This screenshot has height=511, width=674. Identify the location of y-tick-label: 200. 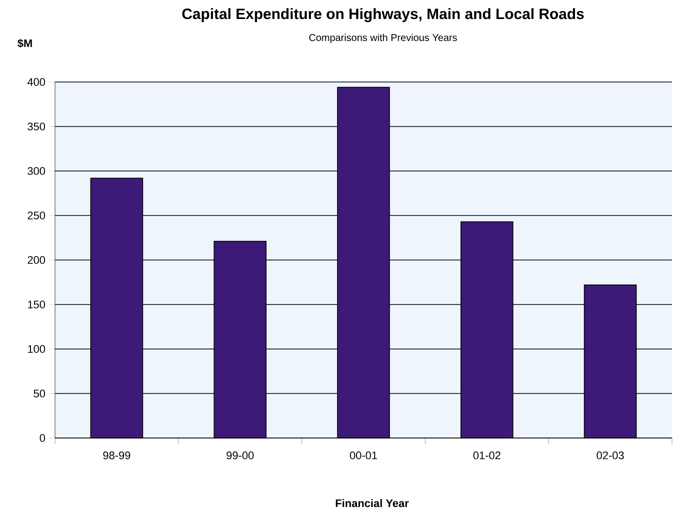
(37, 260).